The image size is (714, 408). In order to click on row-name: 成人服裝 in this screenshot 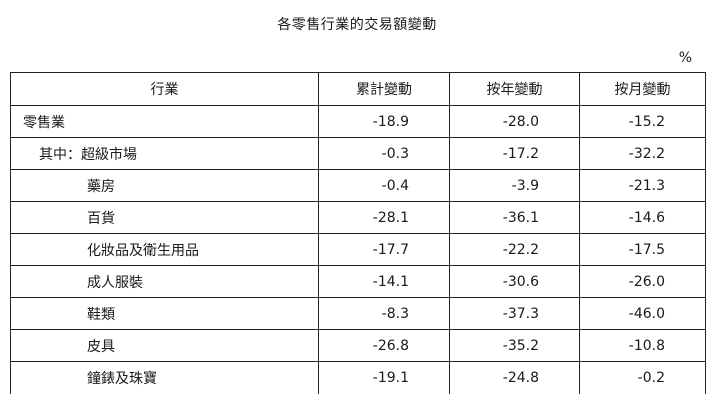, I will do `click(164, 281)`.